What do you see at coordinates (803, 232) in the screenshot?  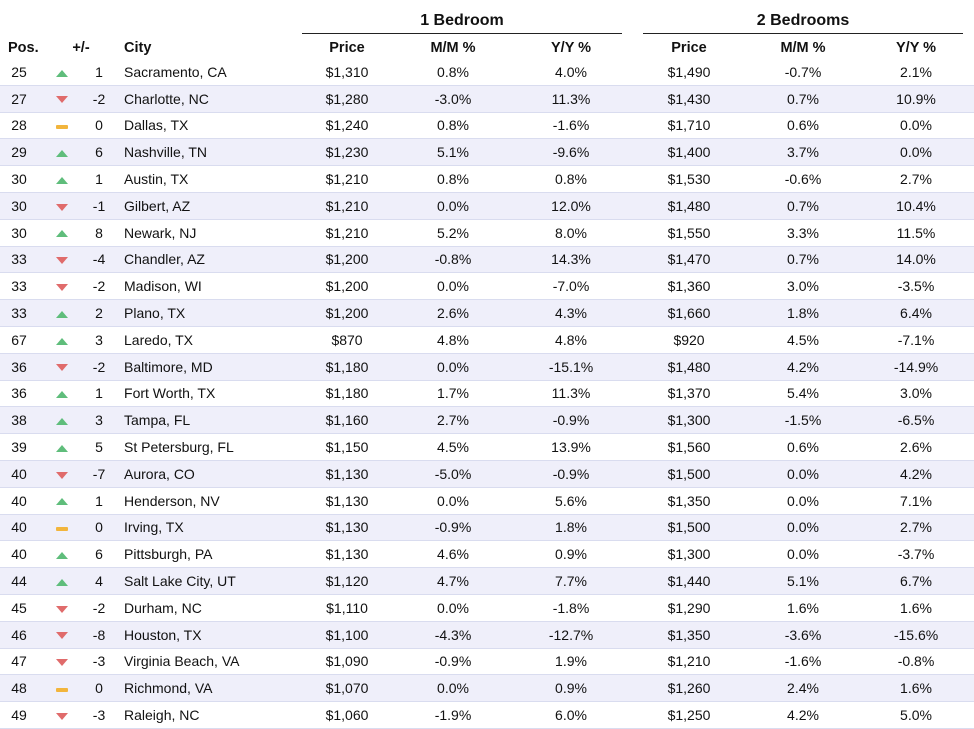 I see `cell-mm-2br: 3.3%` at bounding box center [803, 232].